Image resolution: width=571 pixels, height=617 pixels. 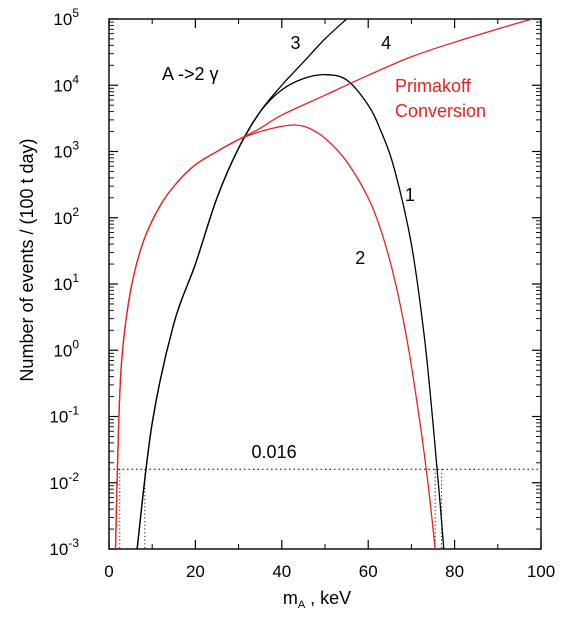 What do you see at coordinates (433, 86) in the screenshot?
I see `primakoff-label-line1: Primakoff` at bounding box center [433, 86].